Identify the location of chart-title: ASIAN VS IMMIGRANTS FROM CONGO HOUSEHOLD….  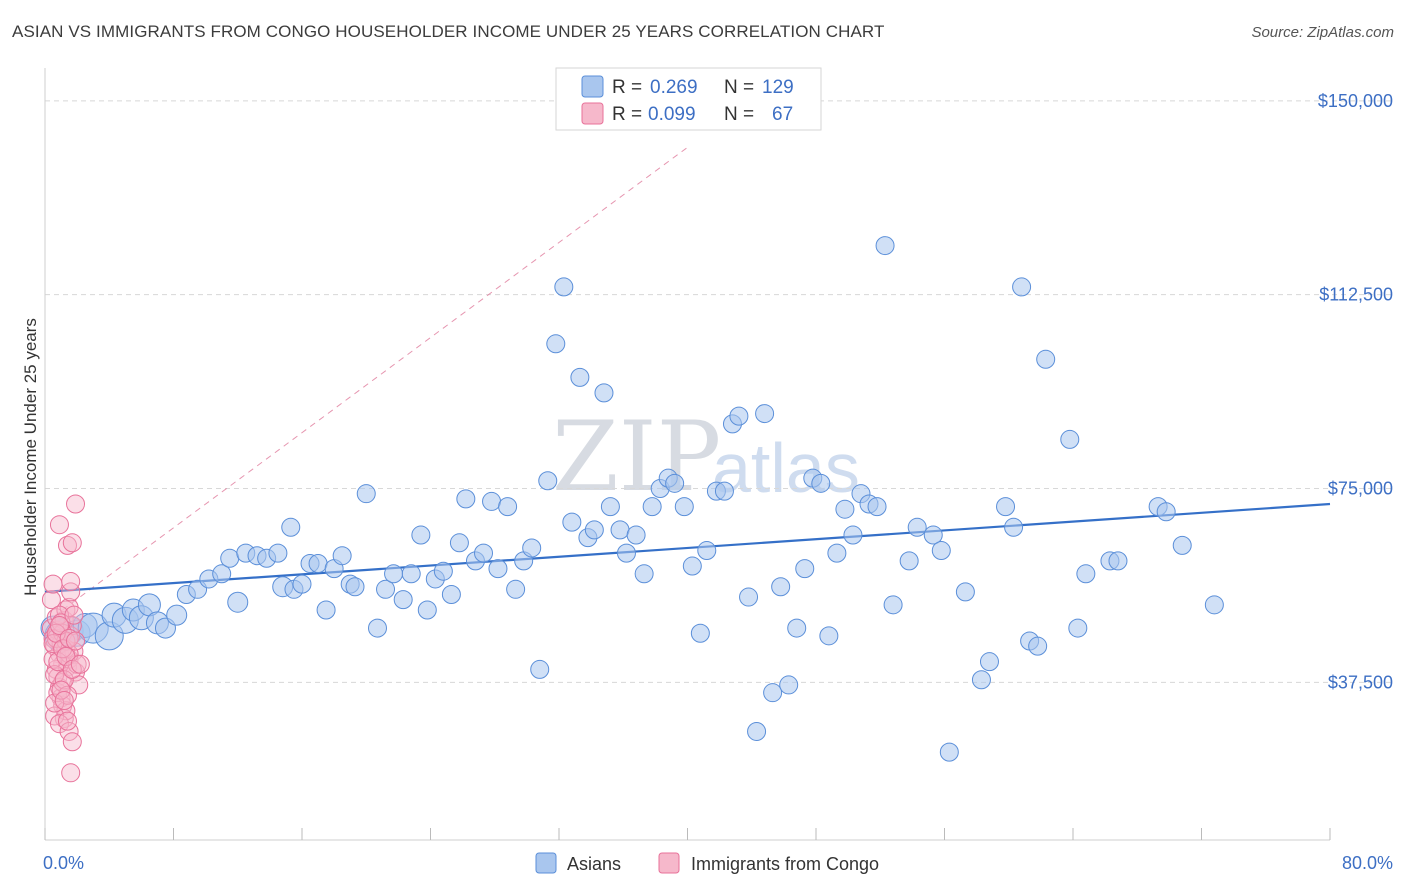
(448, 31).